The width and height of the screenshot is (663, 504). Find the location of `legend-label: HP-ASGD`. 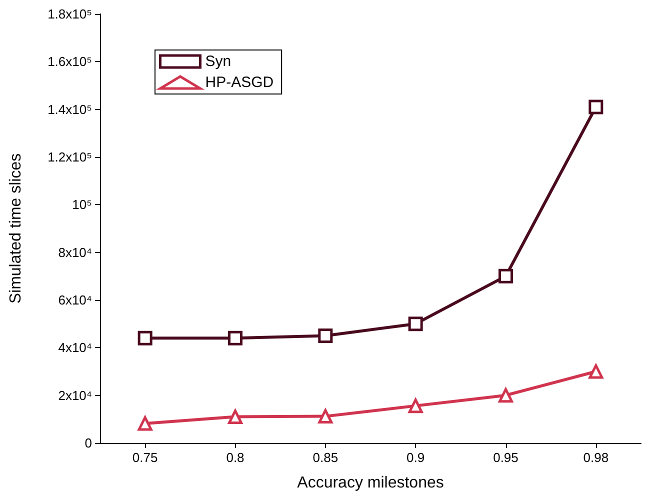

legend-label: HP-ASGD is located at coordinates (239, 82).